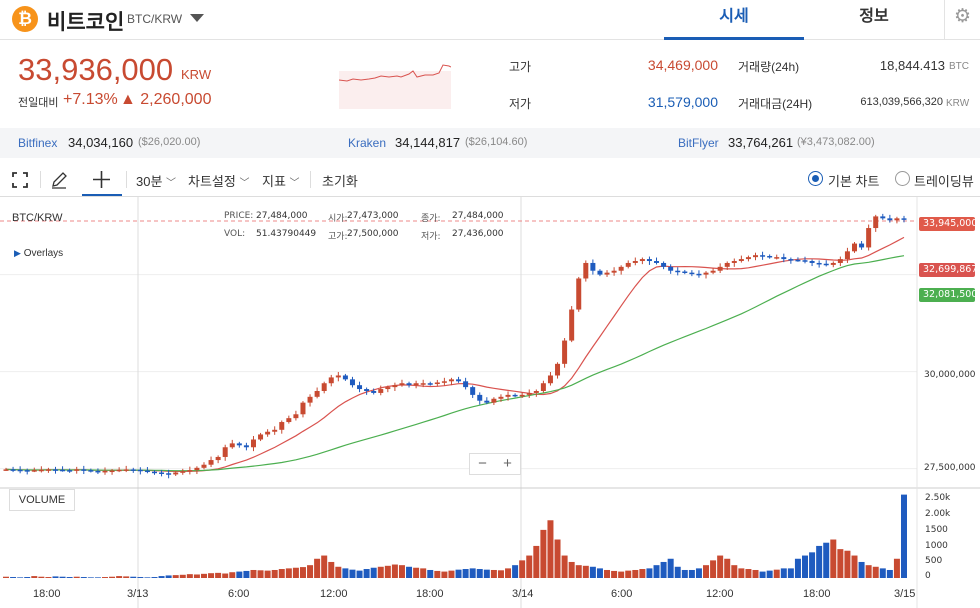 Image resolution: width=980 pixels, height=608 pixels. Describe the element at coordinates (478, 234) in the screenshot. I see `legend-low: 27,436,000` at that location.